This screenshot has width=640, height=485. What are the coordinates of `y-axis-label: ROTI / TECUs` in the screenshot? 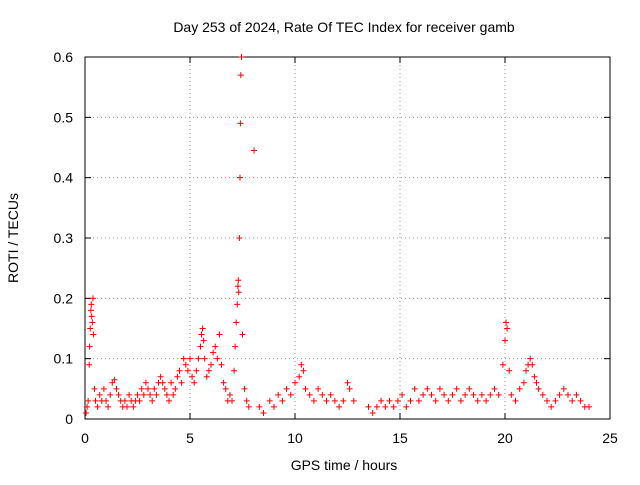 It's located at (13, 238).